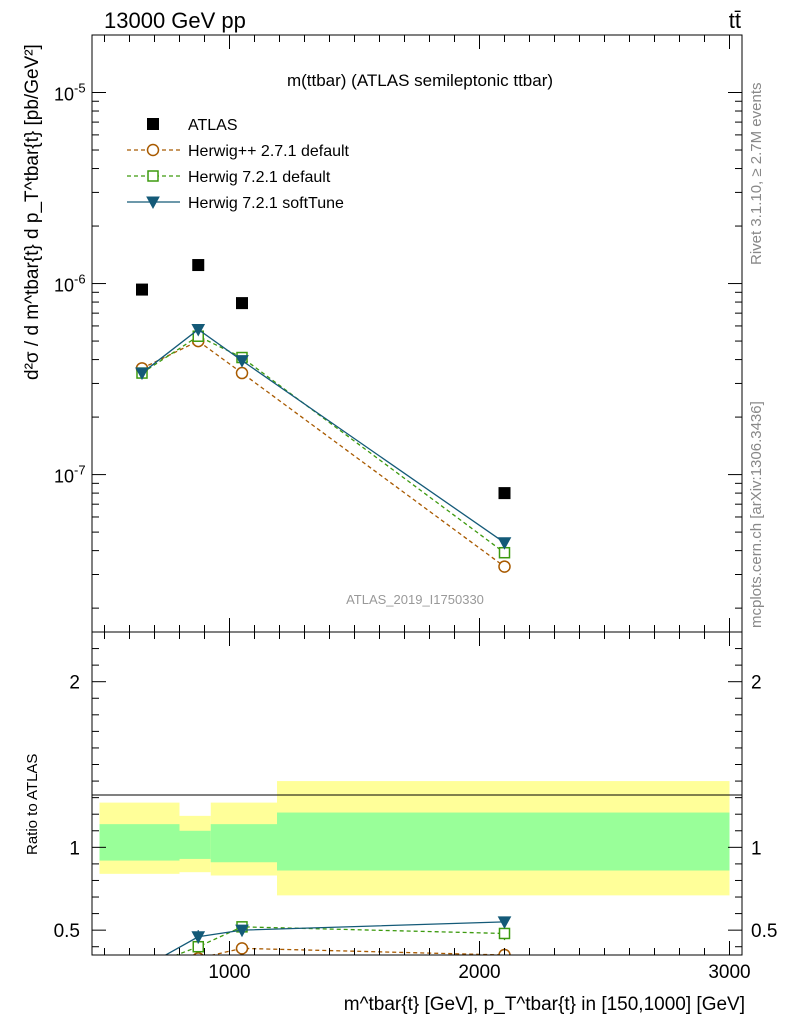 The image size is (786, 1024). I want to click on ratio-series-herwig-7-2-1-default, so click(324, 947).